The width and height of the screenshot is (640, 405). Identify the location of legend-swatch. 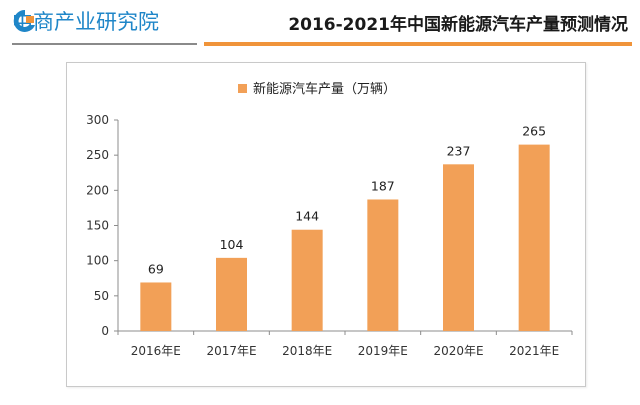
(242, 88).